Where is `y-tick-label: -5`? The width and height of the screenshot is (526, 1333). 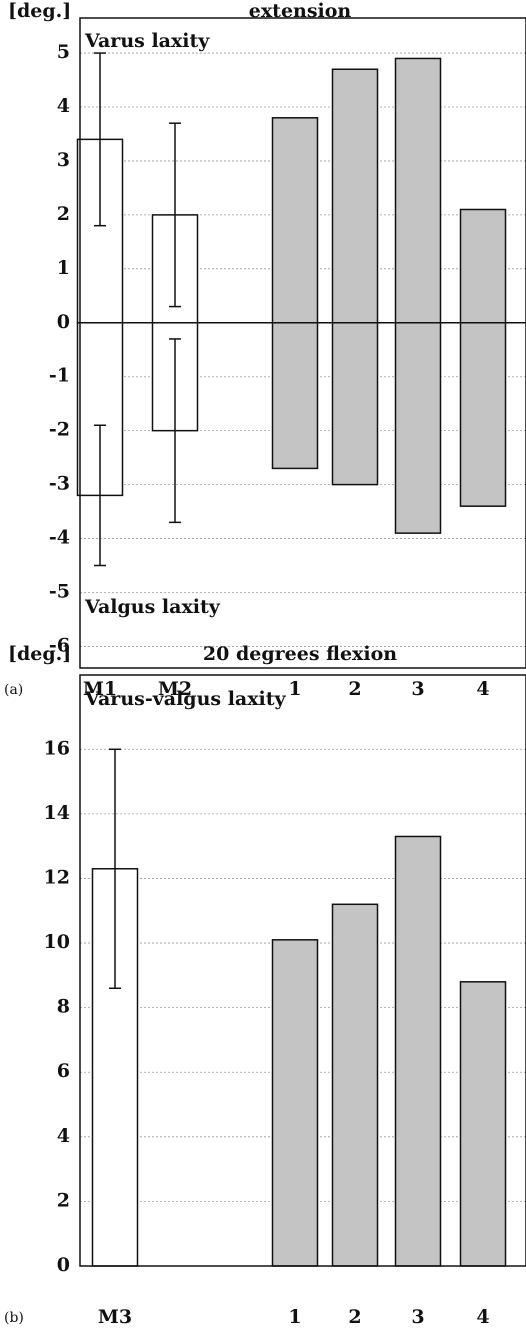 y-tick-label: -5 is located at coordinates (59, 591).